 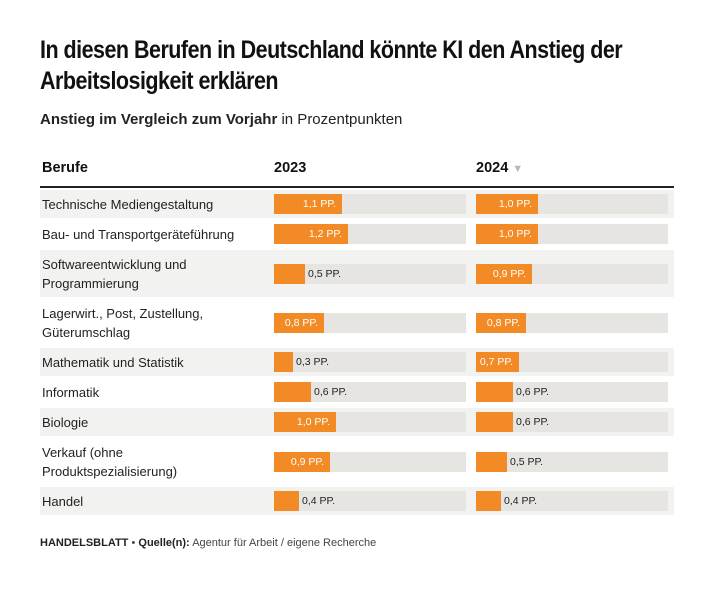 I want to click on column-header-2024: 2024 ▼, so click(x=499, y=168).